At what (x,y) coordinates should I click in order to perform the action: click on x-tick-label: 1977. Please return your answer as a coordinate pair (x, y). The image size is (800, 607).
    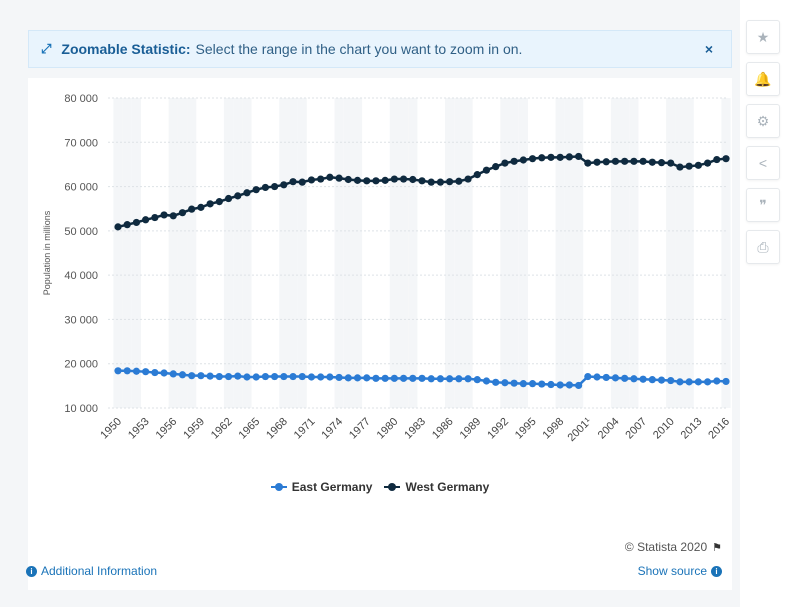
    Looking at the image, I should click on (360, 429).